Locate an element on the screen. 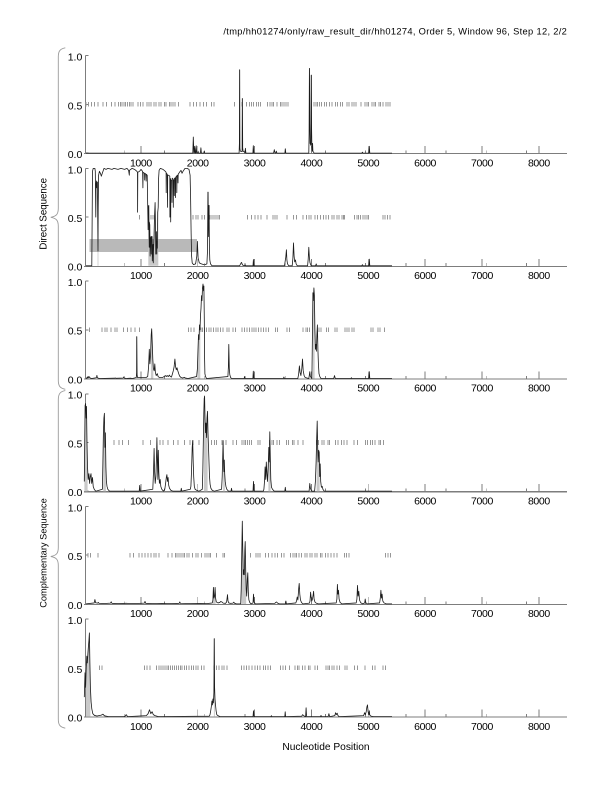  svg-text: Nucleotide Position is located at coordinates (325, 747).